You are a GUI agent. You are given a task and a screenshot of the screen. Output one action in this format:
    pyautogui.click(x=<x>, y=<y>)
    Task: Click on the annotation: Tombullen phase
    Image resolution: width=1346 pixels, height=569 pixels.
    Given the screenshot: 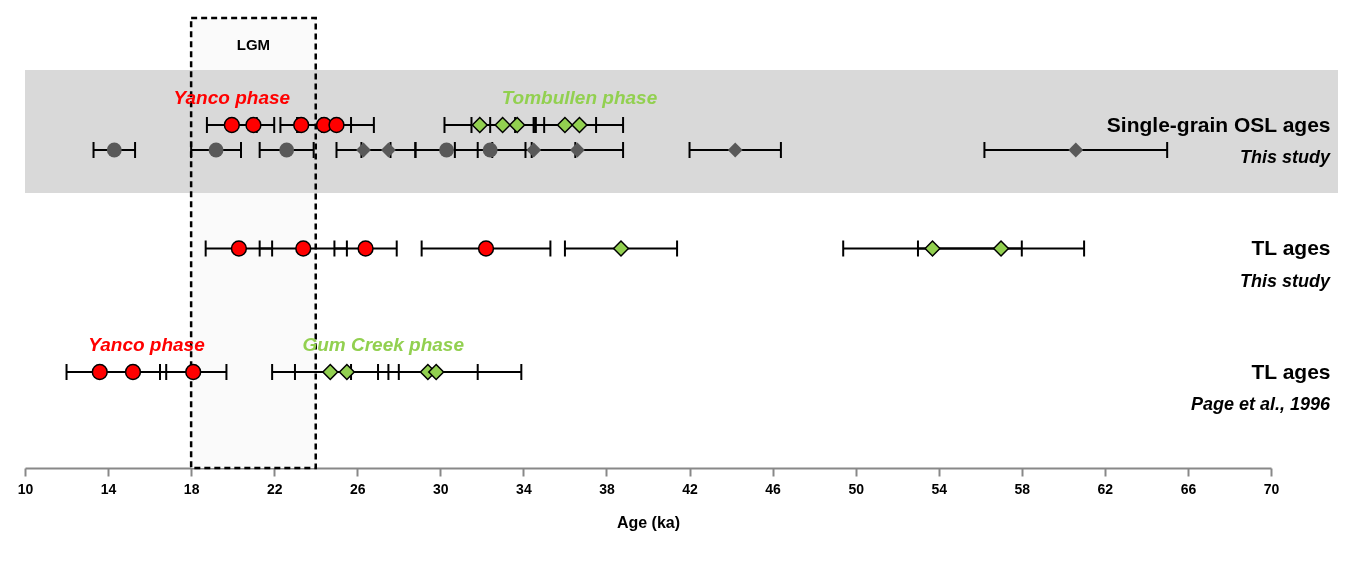 What is the action you would take?
    pyautogui.click(x=579, y=97)
    